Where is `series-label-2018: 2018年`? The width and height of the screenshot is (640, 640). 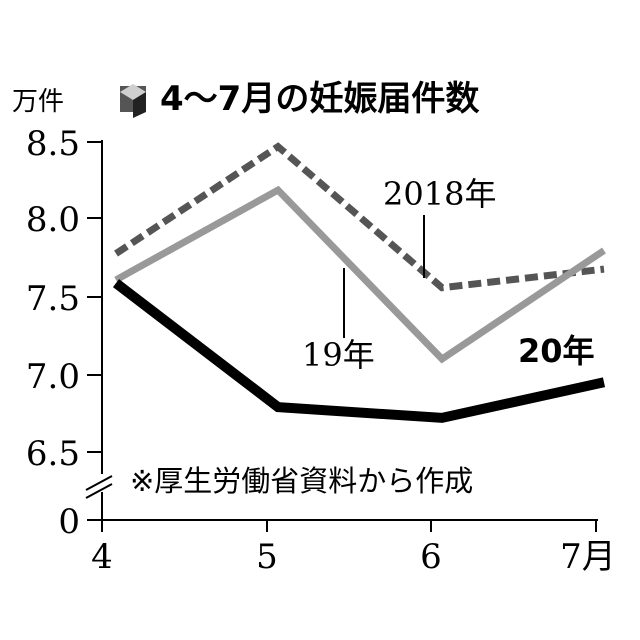 series-label-2018: 2018年 is located at coordinates (439, 194).